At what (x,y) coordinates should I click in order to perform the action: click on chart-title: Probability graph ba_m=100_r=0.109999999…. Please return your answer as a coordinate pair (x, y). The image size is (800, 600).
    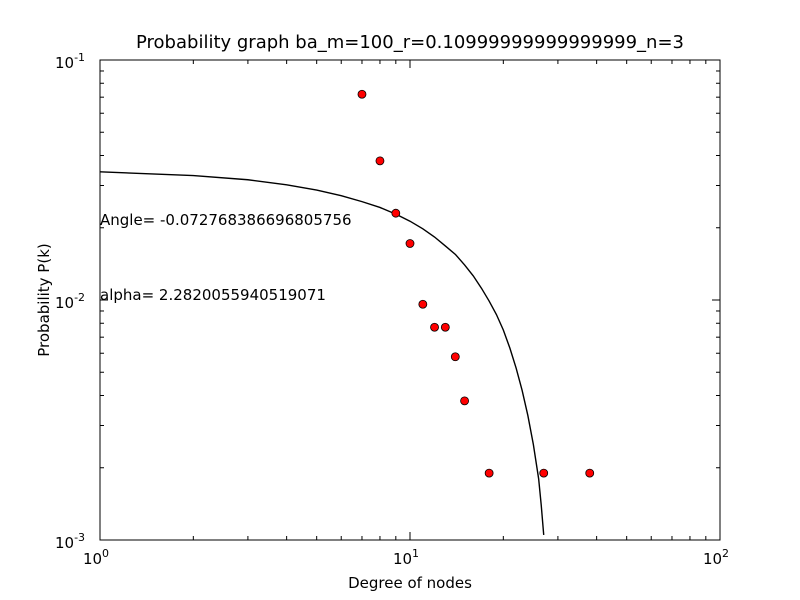
    Looking at the image, I should click on (410, 42).